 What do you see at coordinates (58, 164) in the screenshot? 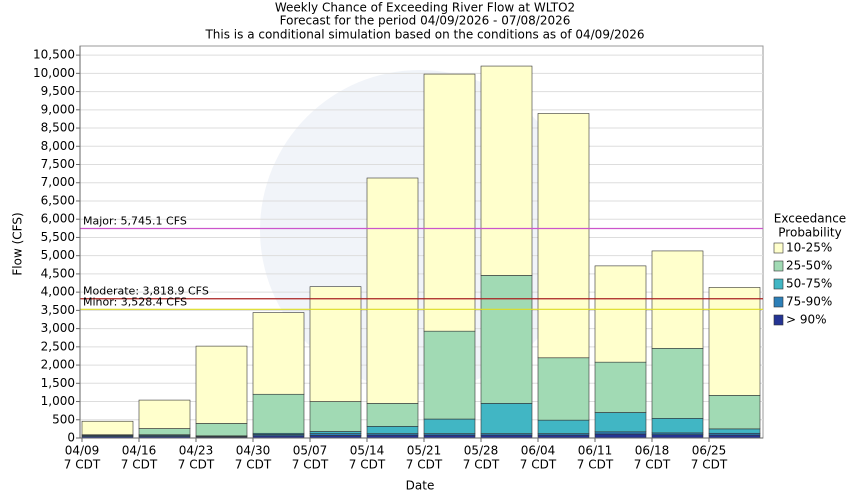
I see `y-tick-label: 7,500` at bounding box center [58, 164].